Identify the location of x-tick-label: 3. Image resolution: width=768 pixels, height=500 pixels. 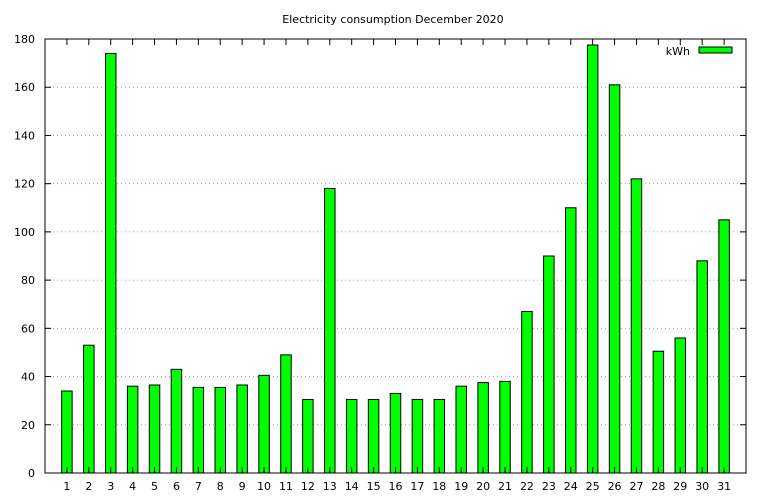
(110, 486).